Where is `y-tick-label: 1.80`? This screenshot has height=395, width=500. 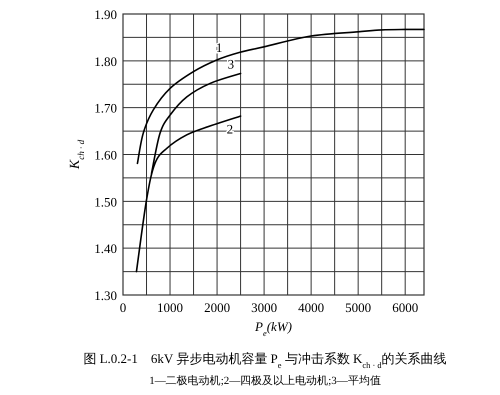
y-tick-label: 1.80 is located at coordinates (105, 61).